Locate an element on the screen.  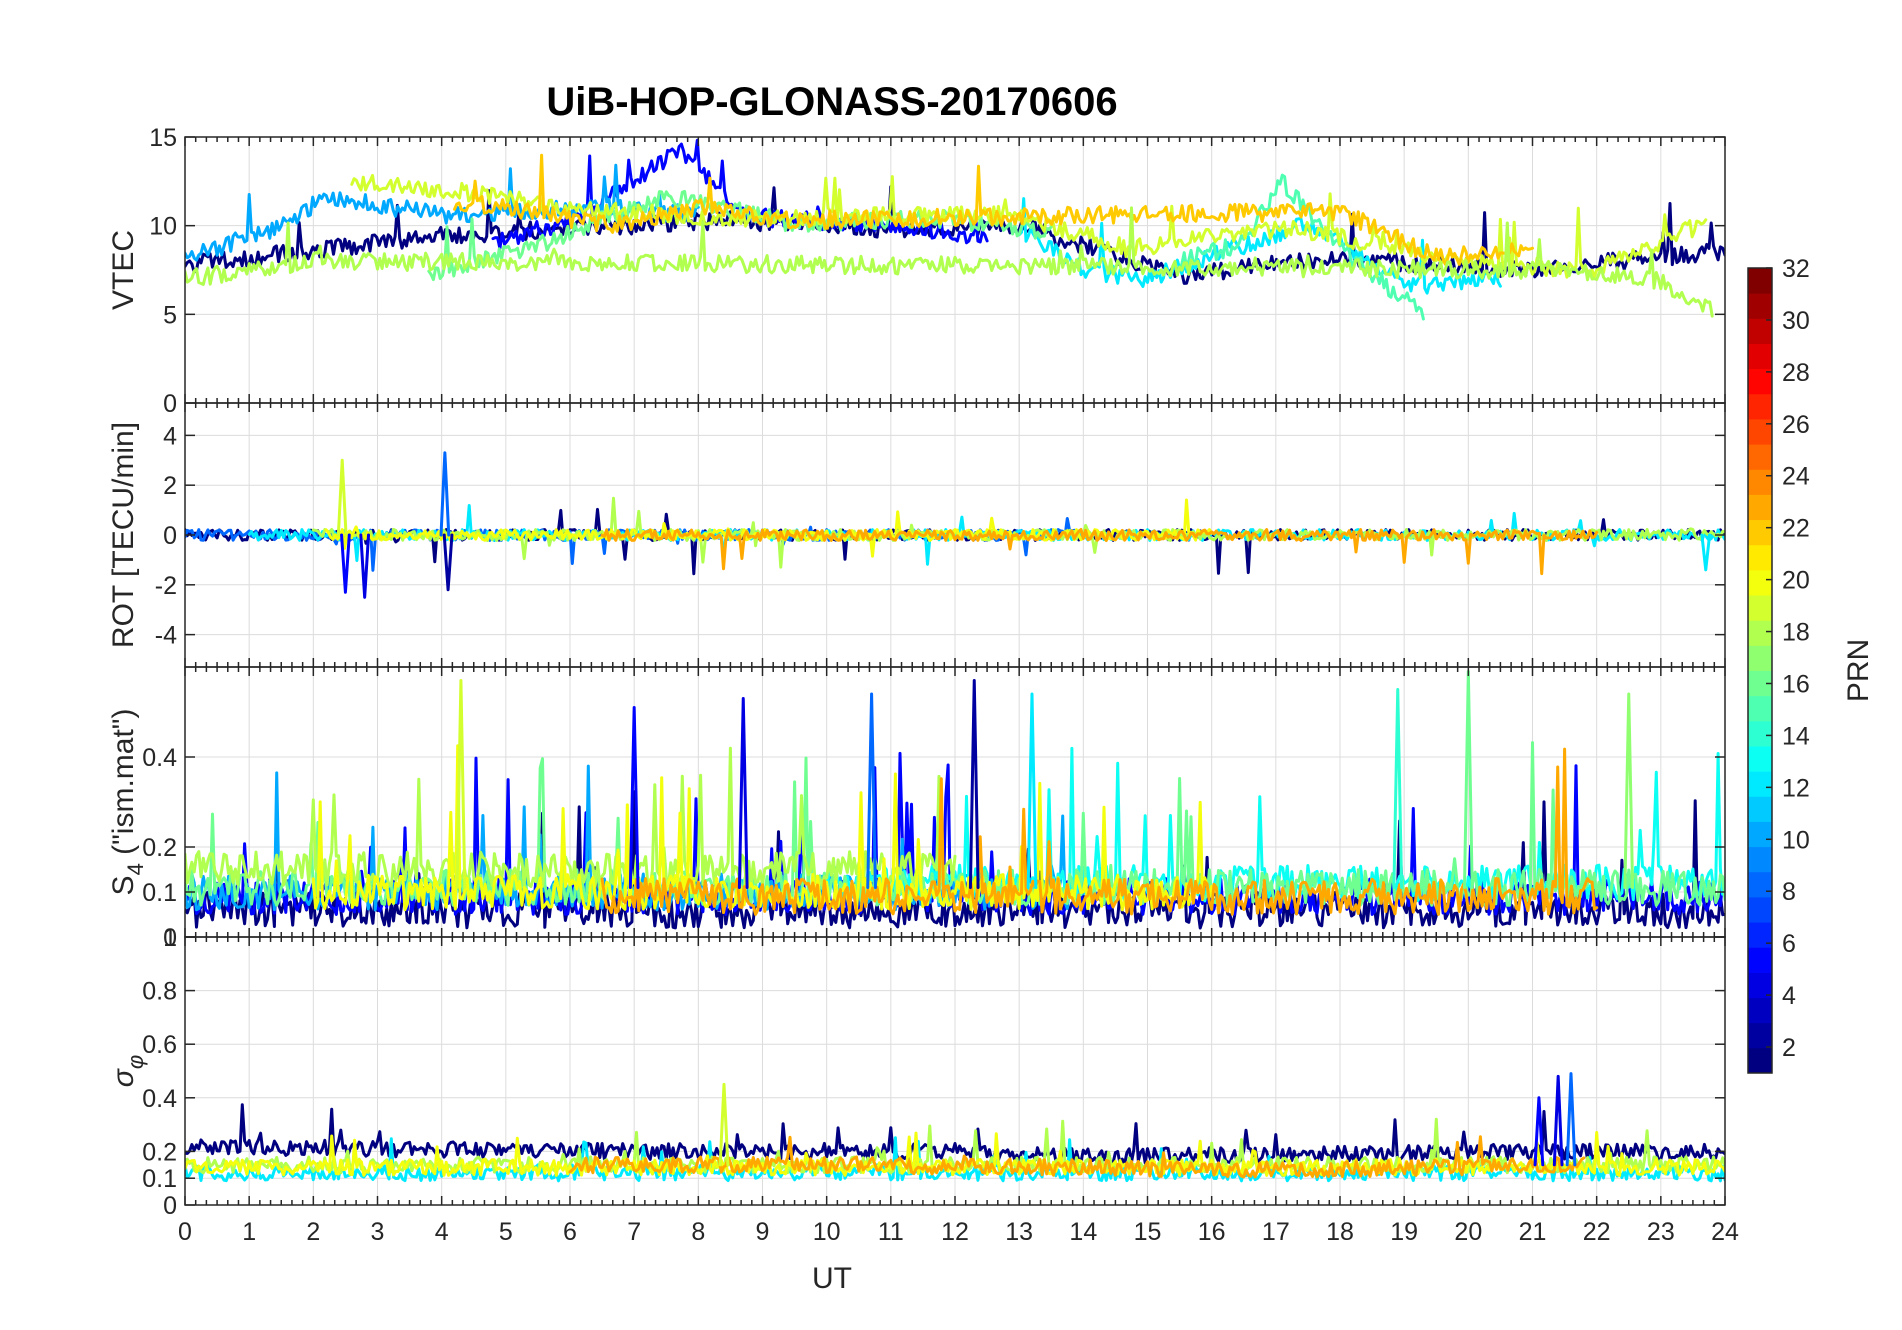
y-tick-label: 0.4 is located at coordinates (159, 758).